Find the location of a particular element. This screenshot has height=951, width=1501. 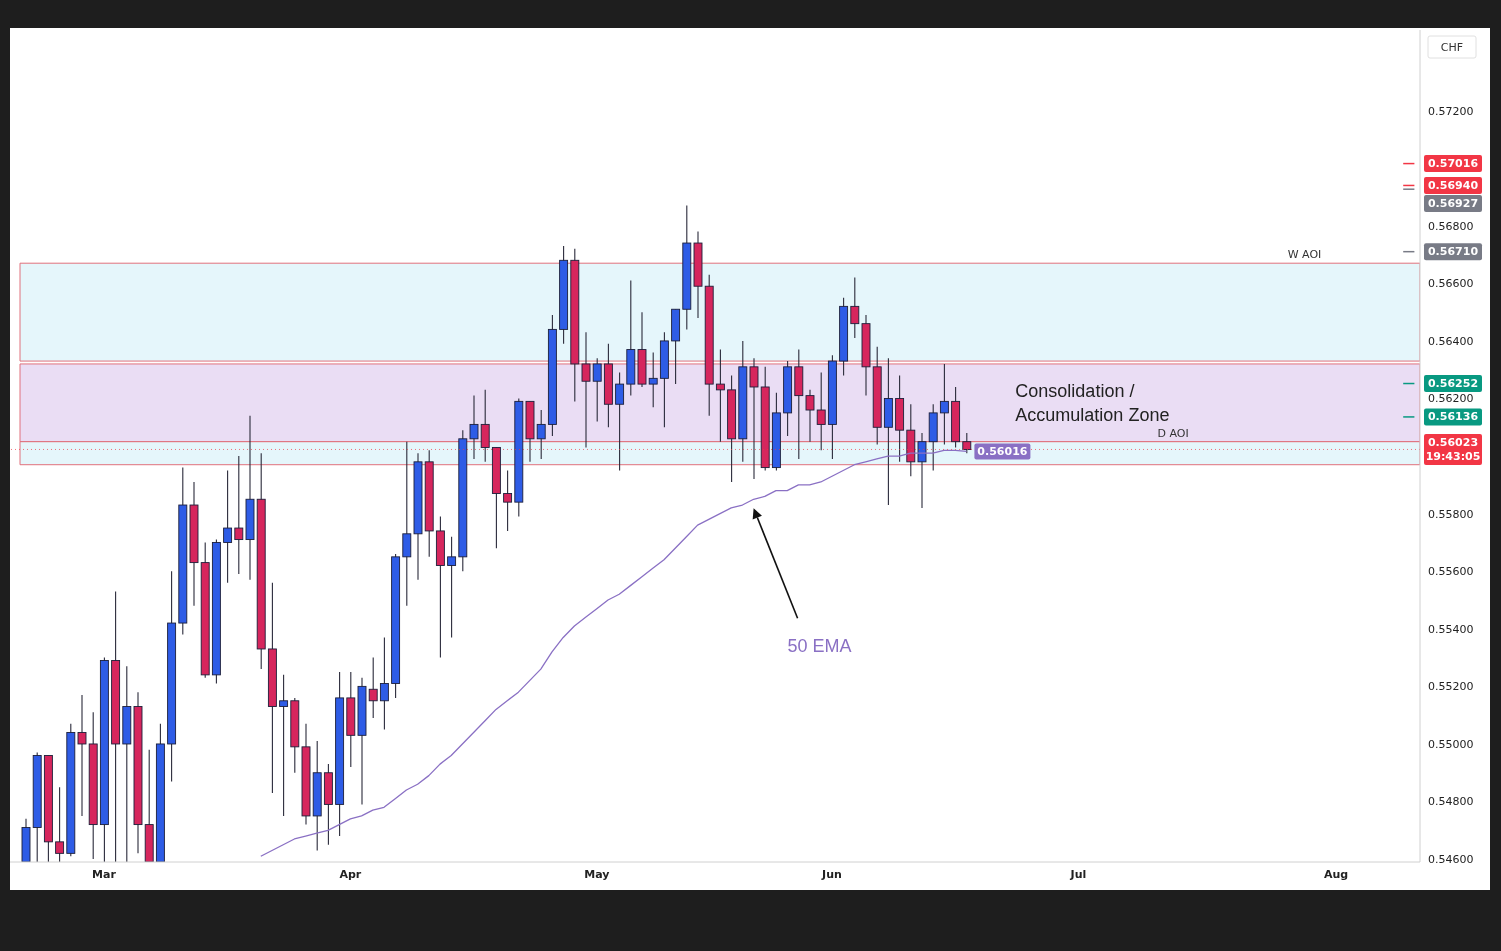

ref-line-label: 0.56252 is located at coordinates (1453, 384).